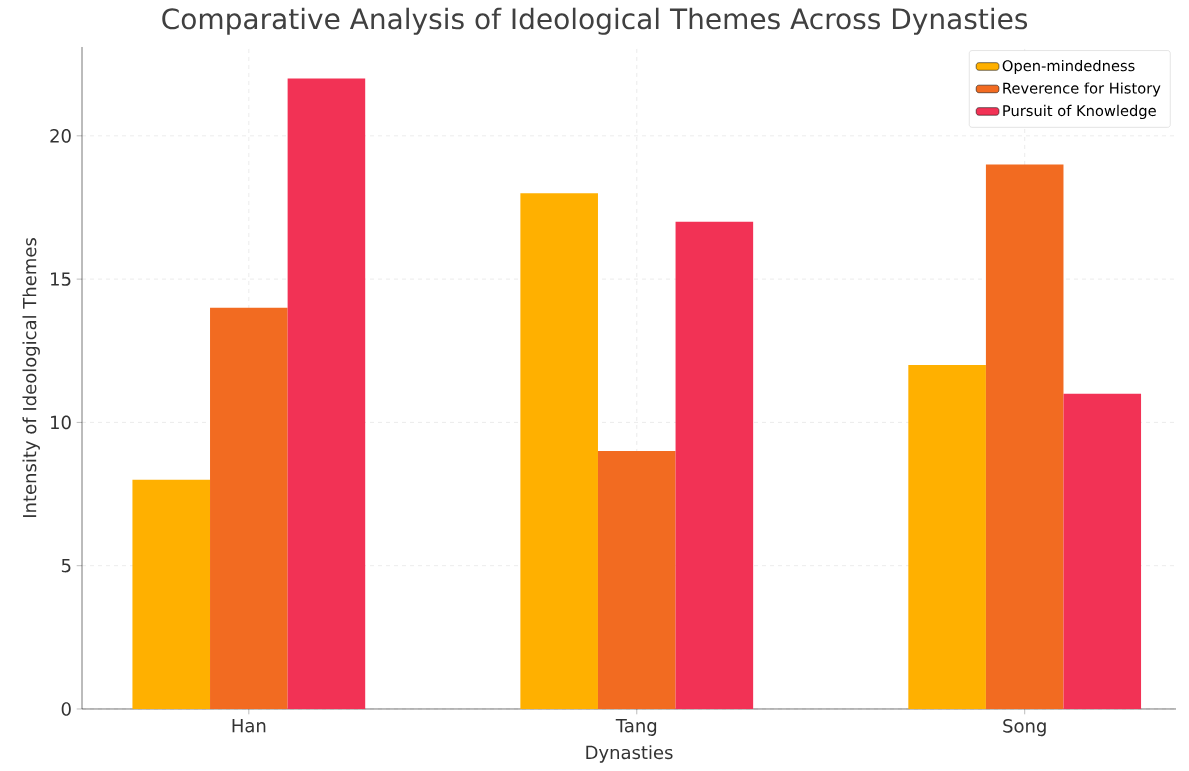 This screenshot has height=771, width=1189. What do you see at coordinates (66, 709) in the screenshot?
I see `y-tick-label: 0` at bounding box center [66, 709].